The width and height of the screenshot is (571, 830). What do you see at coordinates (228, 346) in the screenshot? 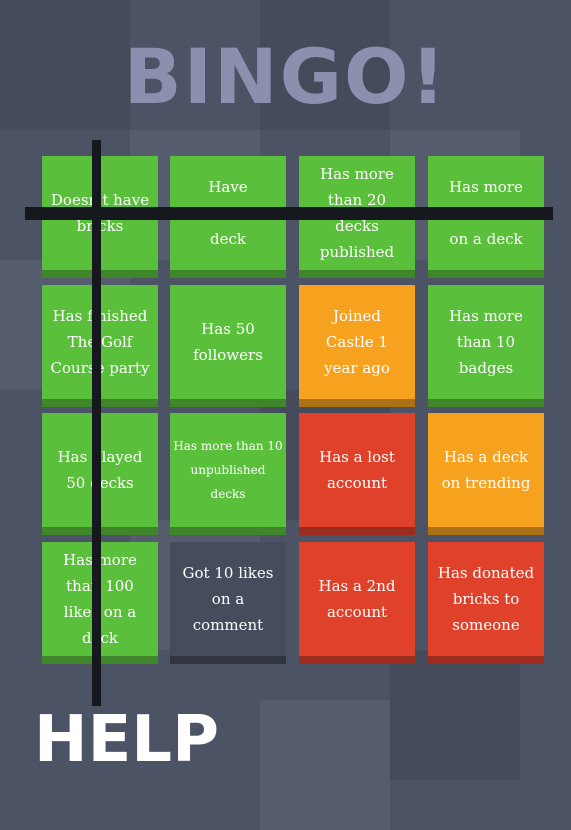
I see `bingo-cell: Has 50 followers` at bounding box center [228, 346].